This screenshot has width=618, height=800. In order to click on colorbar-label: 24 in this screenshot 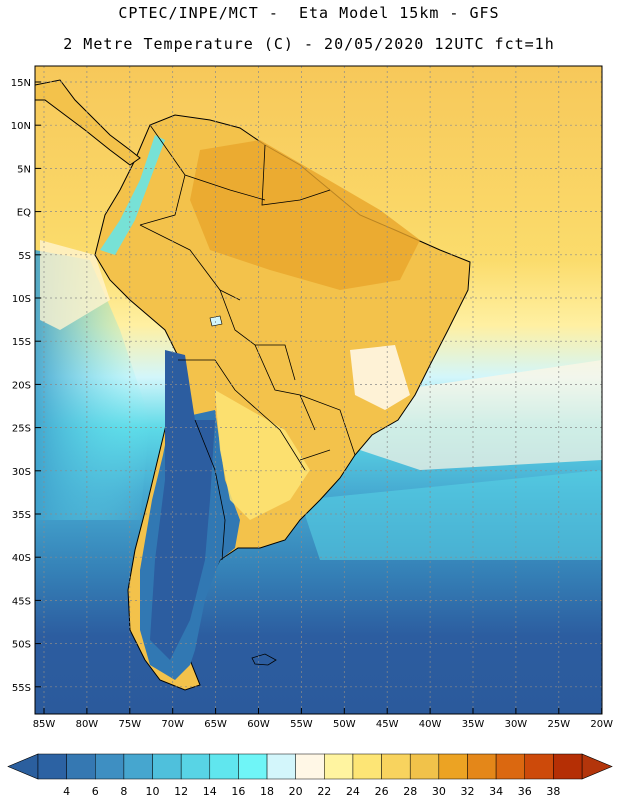, I will do `click(353, 791)`.